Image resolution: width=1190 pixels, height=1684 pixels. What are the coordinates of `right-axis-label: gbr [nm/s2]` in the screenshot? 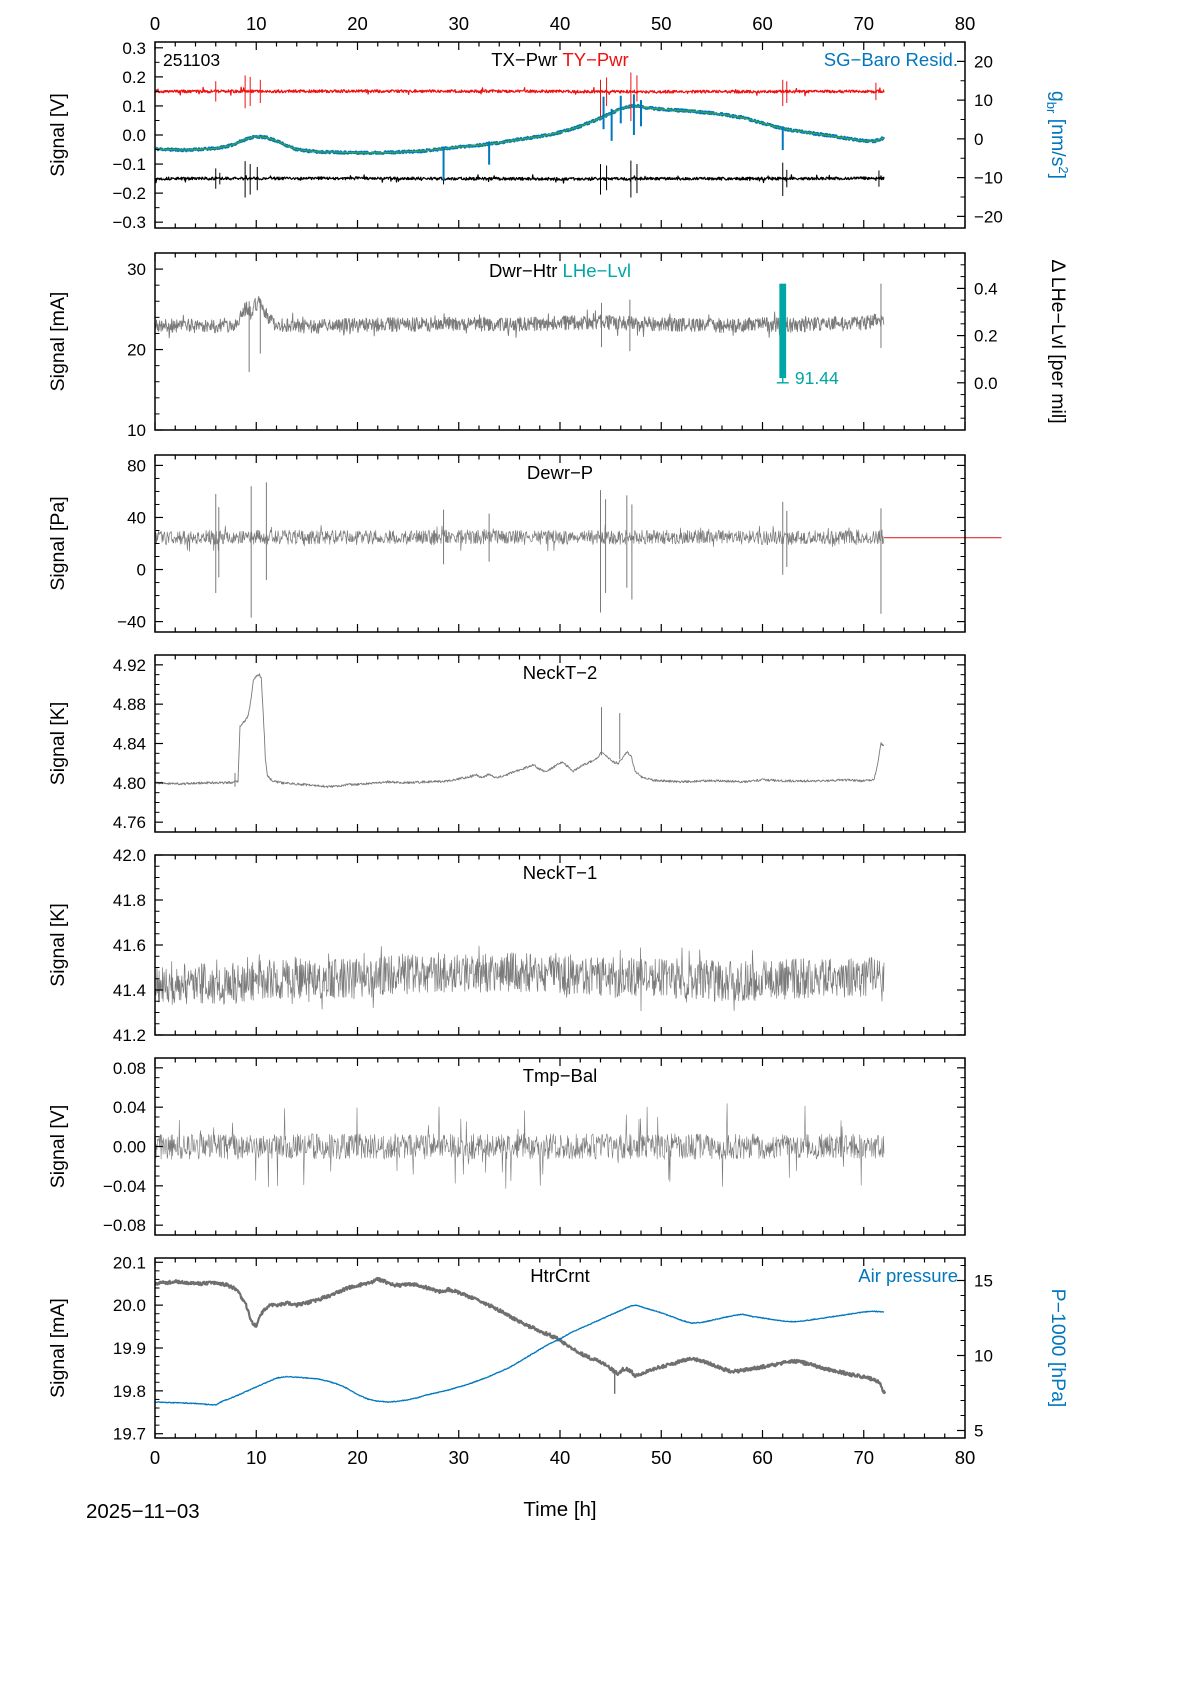 It's located at (1057, 135).